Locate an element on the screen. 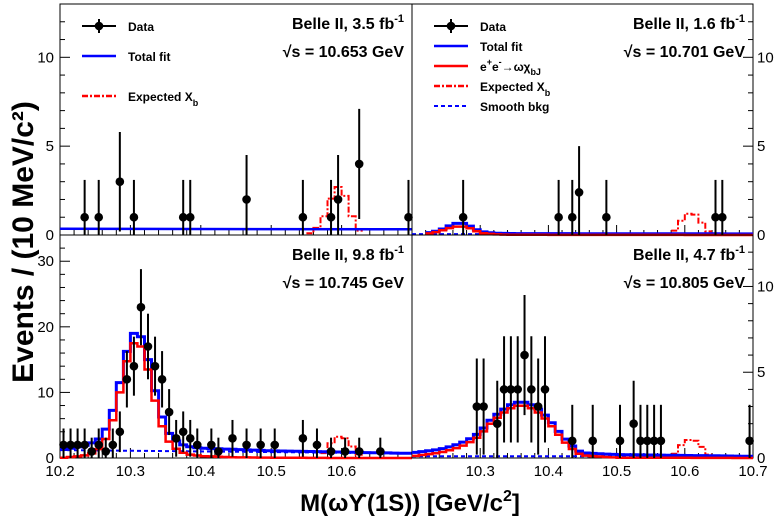 The image size is (779, 523). panel-energy-label: √s = 10.745 GeV is located at coordinates (344, 283).